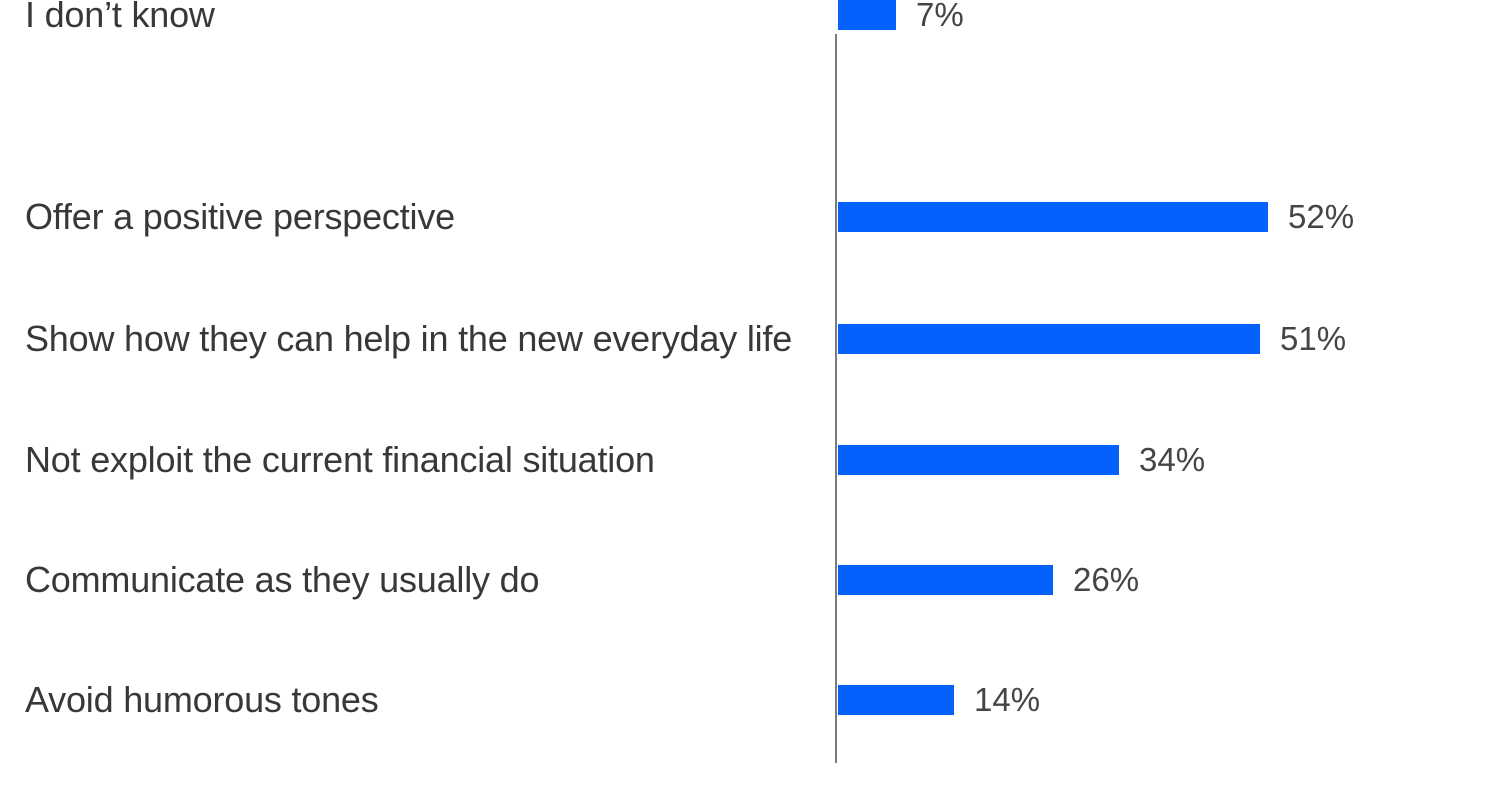 The image size is (1500, 800). I want to click on bar-row: Avoid humorous tones 14%, so click(750, 699).